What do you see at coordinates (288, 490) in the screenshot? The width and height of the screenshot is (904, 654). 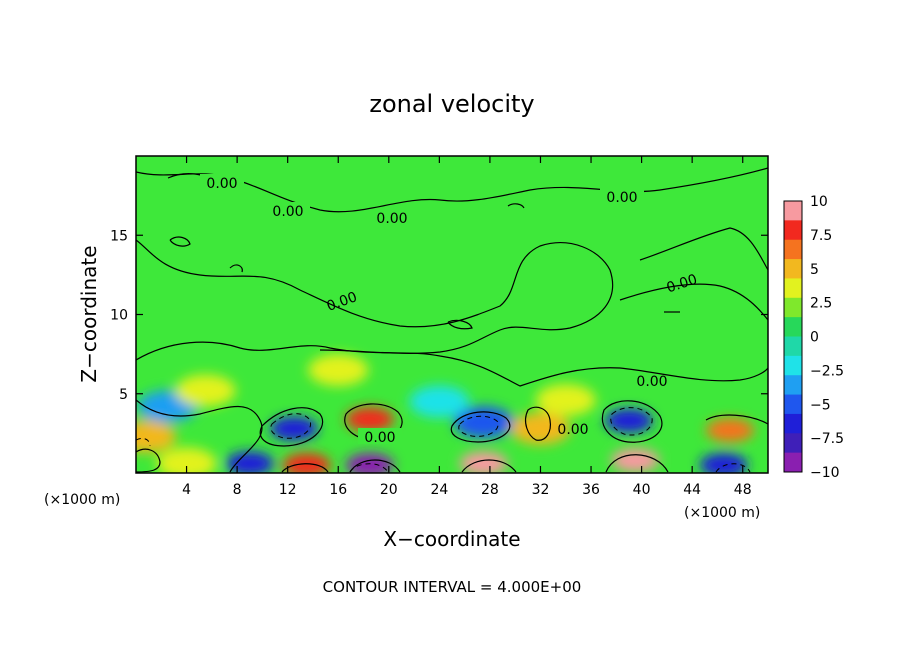 I see `x-tick-label: 12` at bounding box center [288, 490].